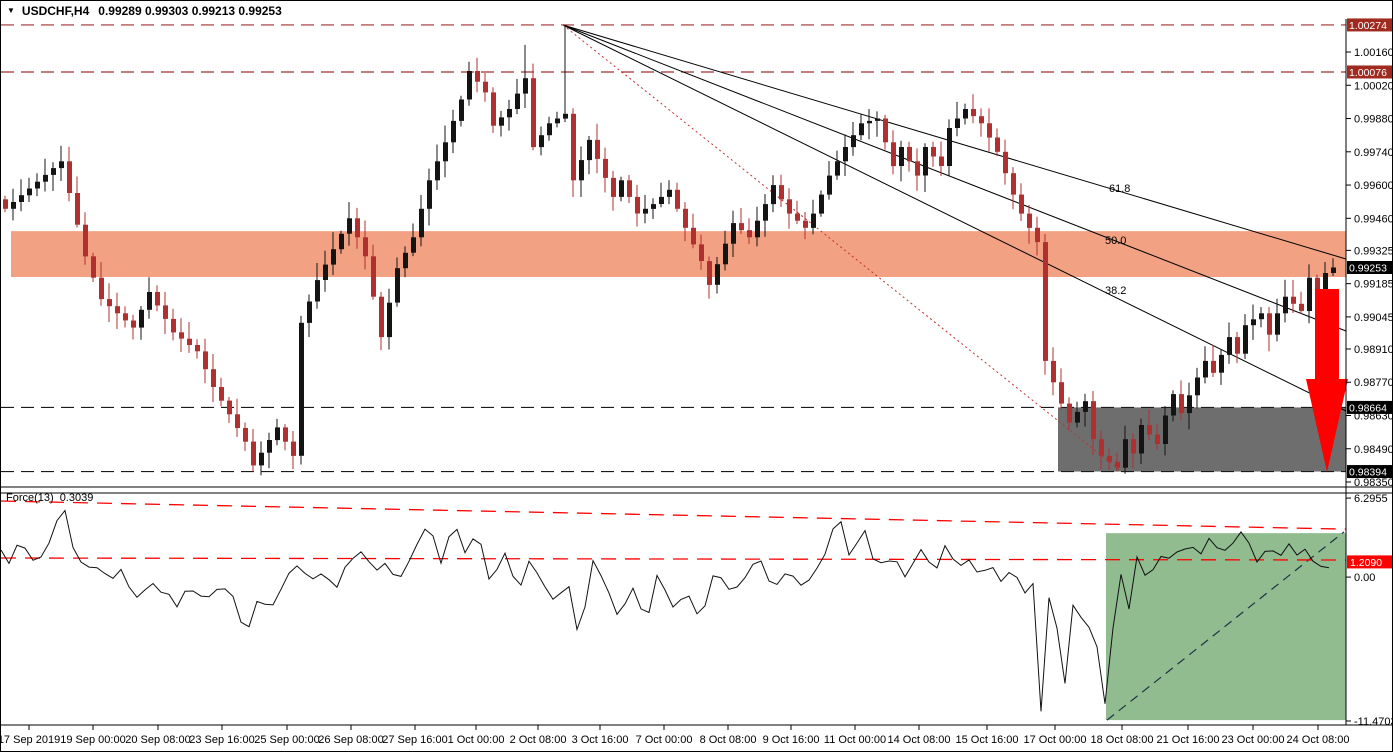  I want to click on indicator-label: Force(13) 0.3039, so click(49, 498).